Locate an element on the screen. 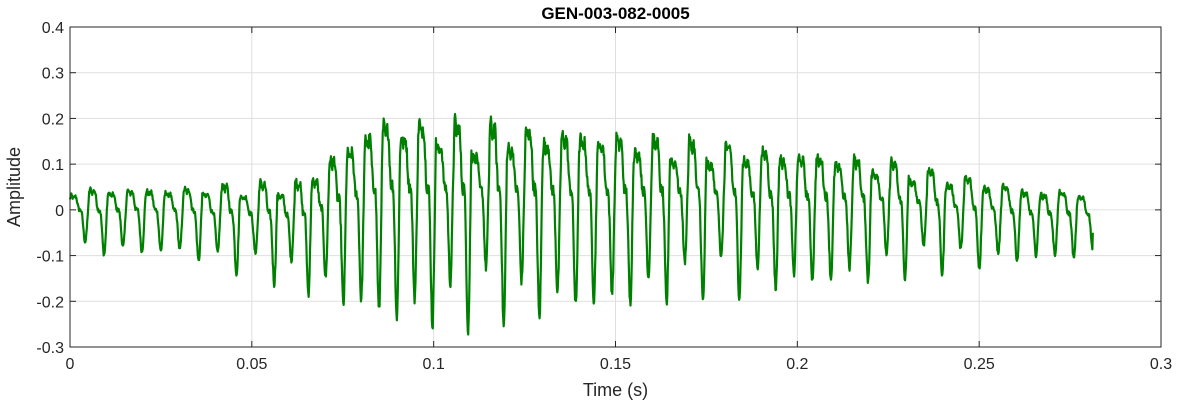 The image size is (1177, 404). x-tick-label: 0.05 is located at coordinates (251, 364).